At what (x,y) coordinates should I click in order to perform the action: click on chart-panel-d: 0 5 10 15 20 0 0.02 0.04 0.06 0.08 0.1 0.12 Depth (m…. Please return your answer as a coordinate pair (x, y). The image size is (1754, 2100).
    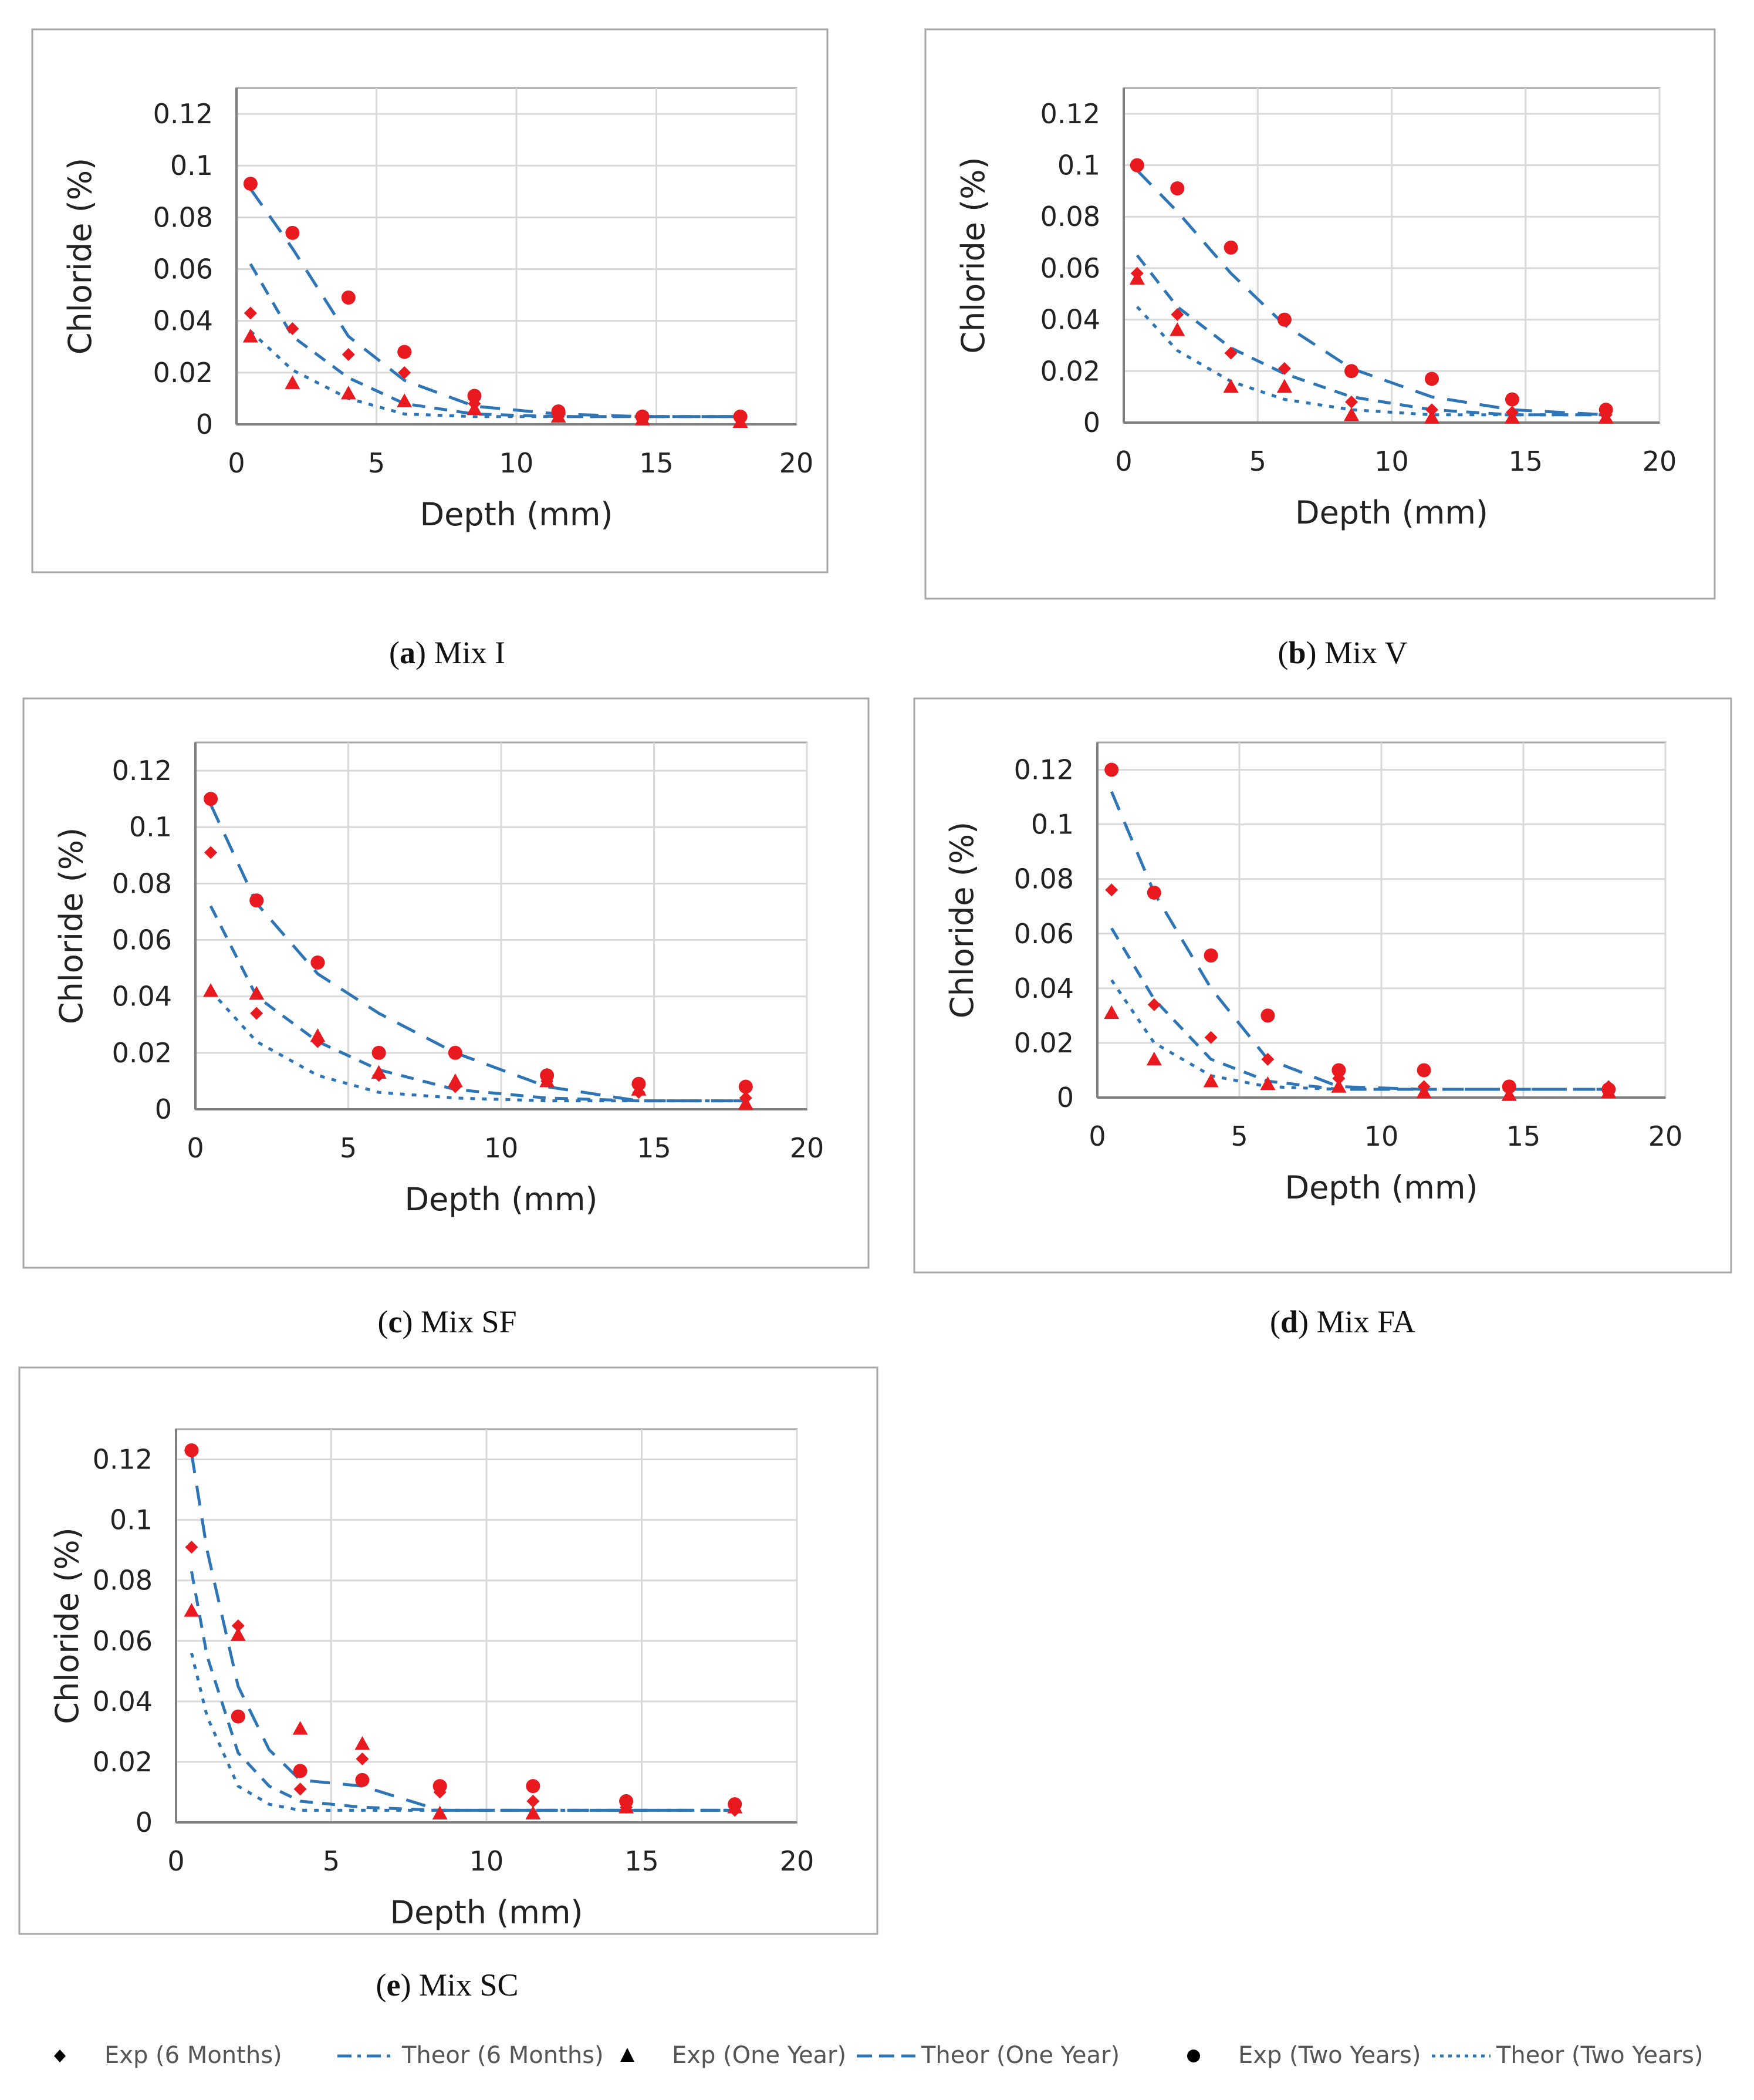
    Looking at the image, I should click on (1322, 1018).